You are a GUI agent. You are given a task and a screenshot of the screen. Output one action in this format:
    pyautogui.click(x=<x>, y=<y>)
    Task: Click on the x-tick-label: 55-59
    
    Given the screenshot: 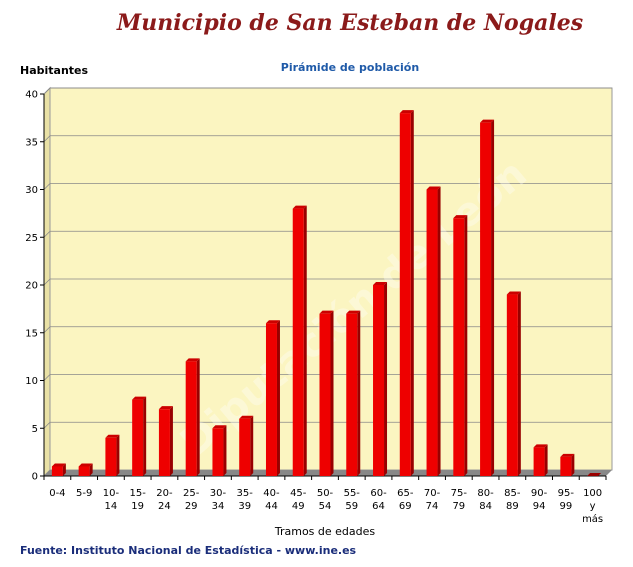 What is the action you would take?
    pyautogui.click(x=352, y=500)
    